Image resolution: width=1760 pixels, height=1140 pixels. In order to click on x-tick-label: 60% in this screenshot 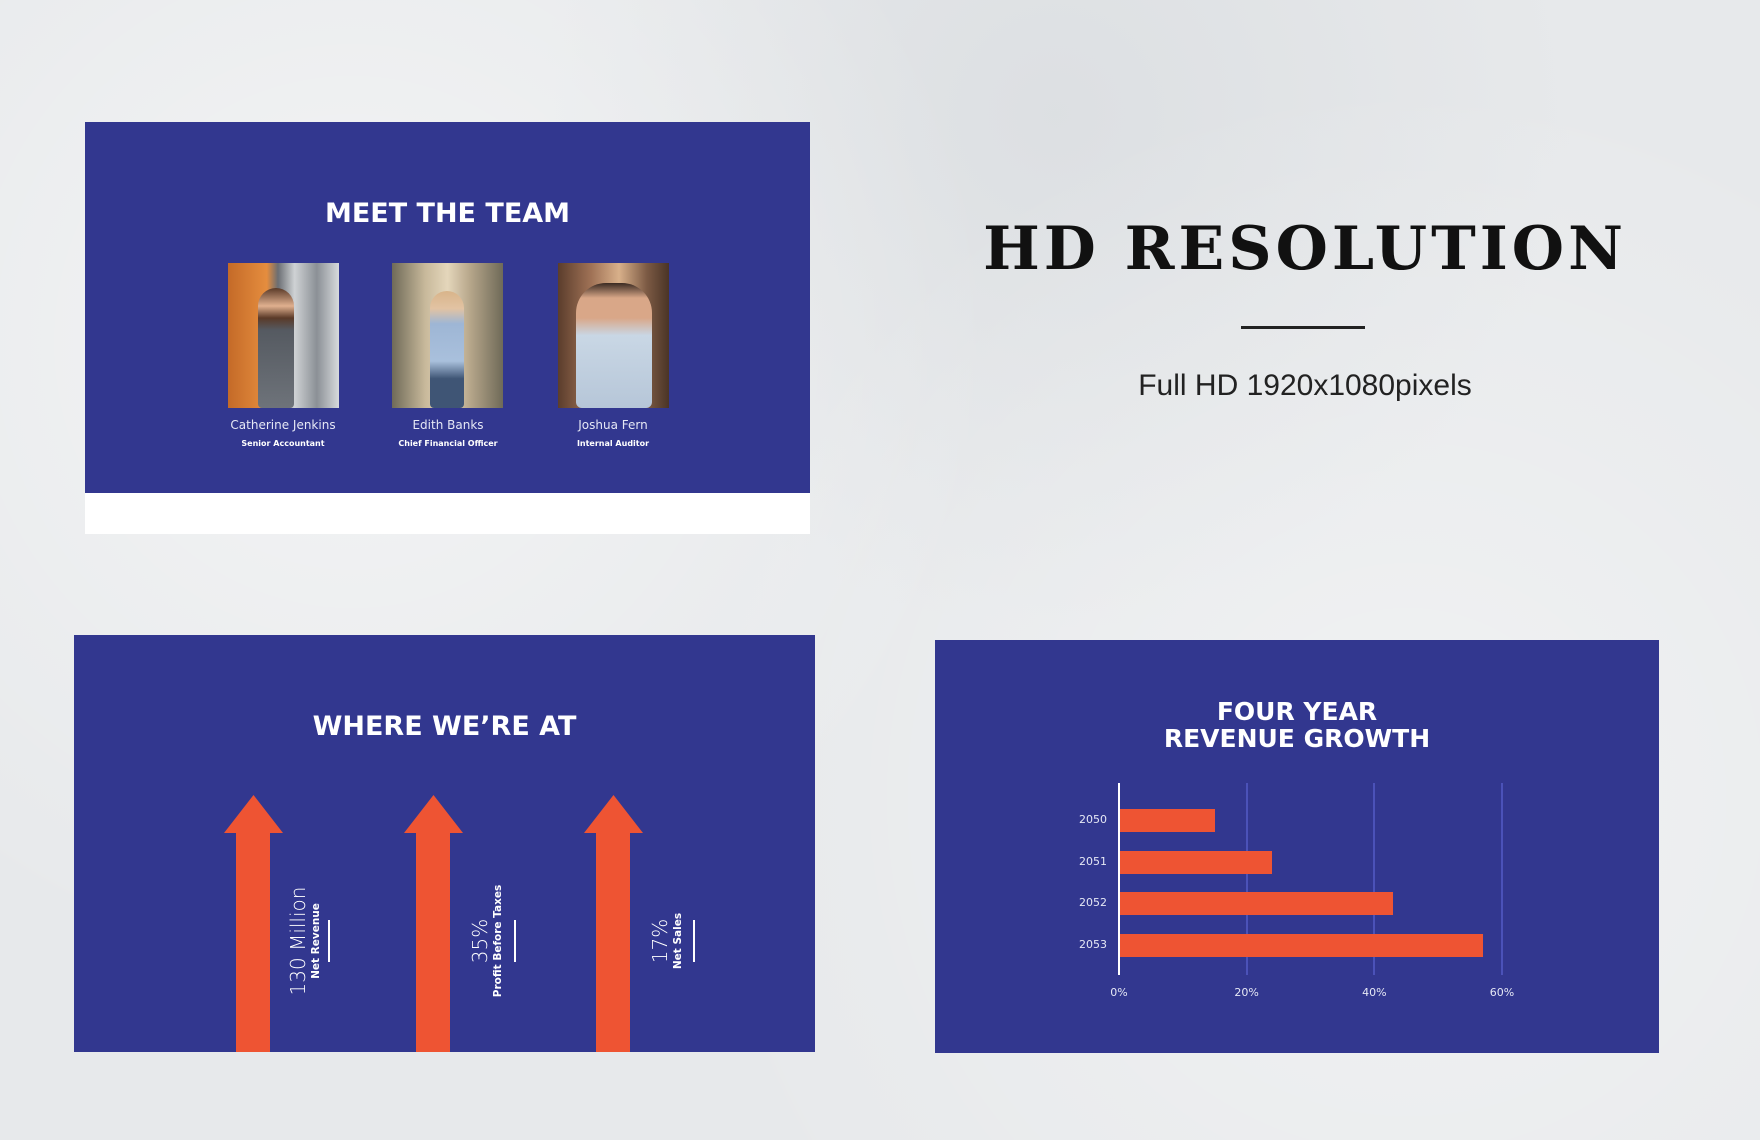, I will do `click(1502, 992)`.